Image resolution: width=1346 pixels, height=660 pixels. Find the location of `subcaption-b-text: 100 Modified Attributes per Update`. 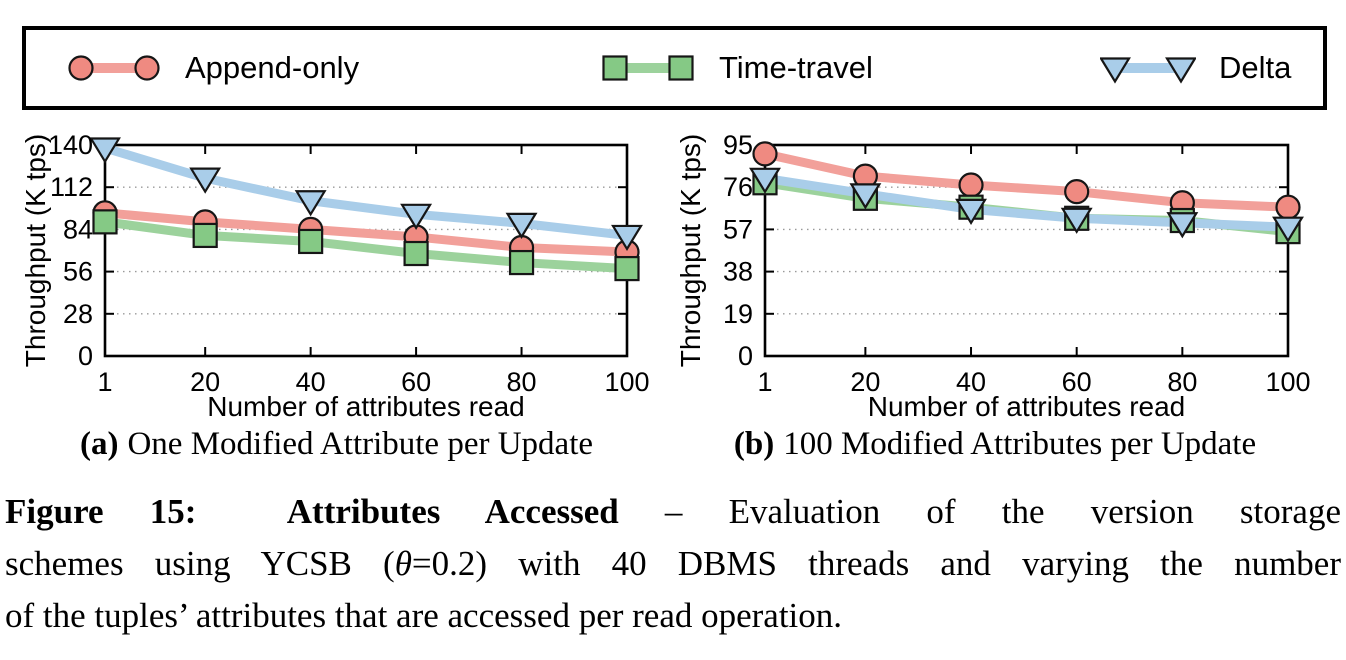

subcaption-b-text: 100 Modified Attributes per Update is located at coordinates (1020, 444).